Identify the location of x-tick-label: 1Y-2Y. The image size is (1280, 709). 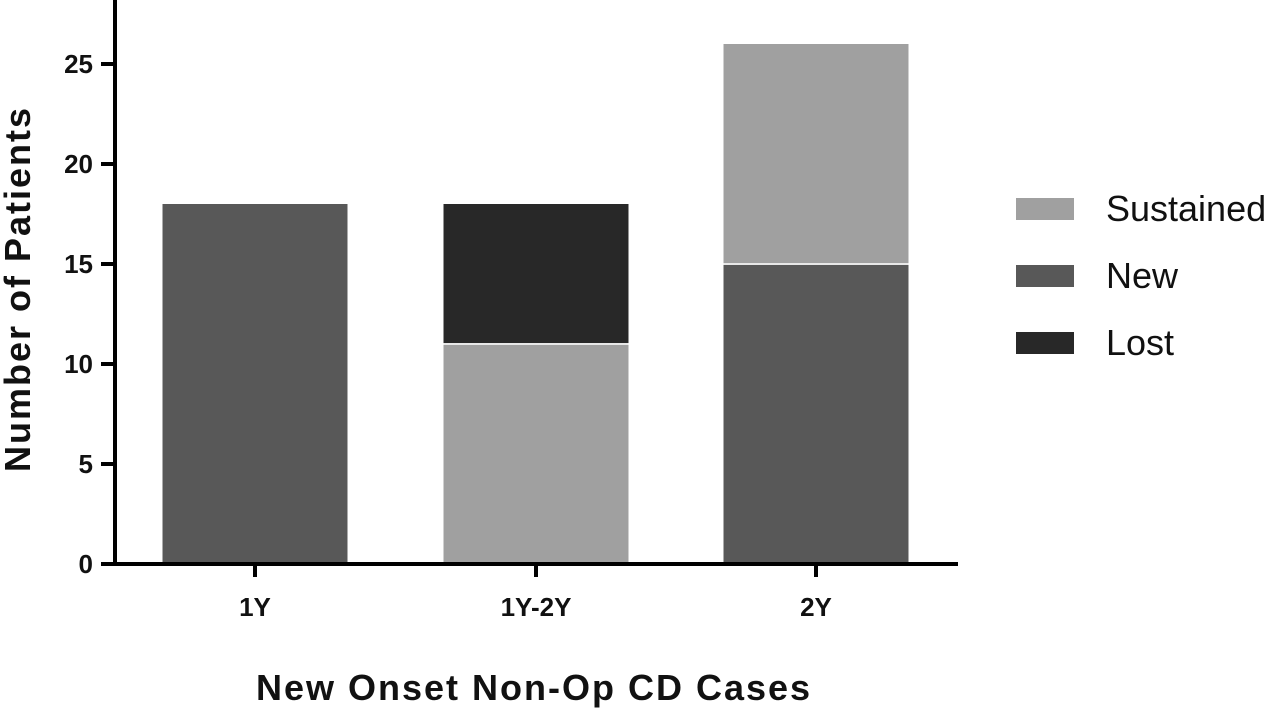
(536, 607).